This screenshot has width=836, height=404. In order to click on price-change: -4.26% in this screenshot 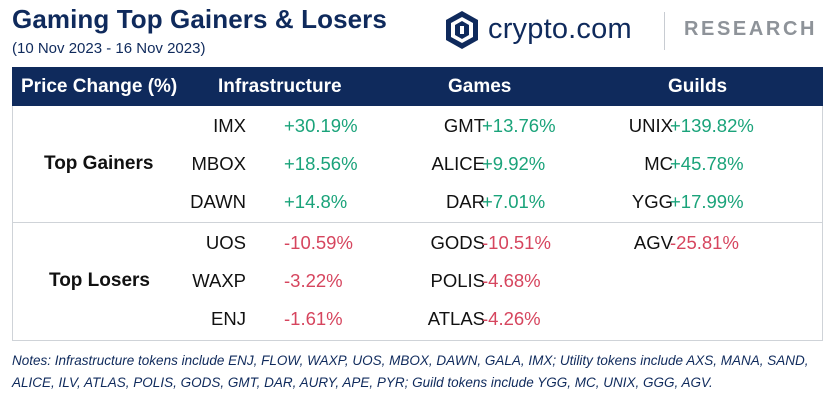, I will do `click(511, 318)`.